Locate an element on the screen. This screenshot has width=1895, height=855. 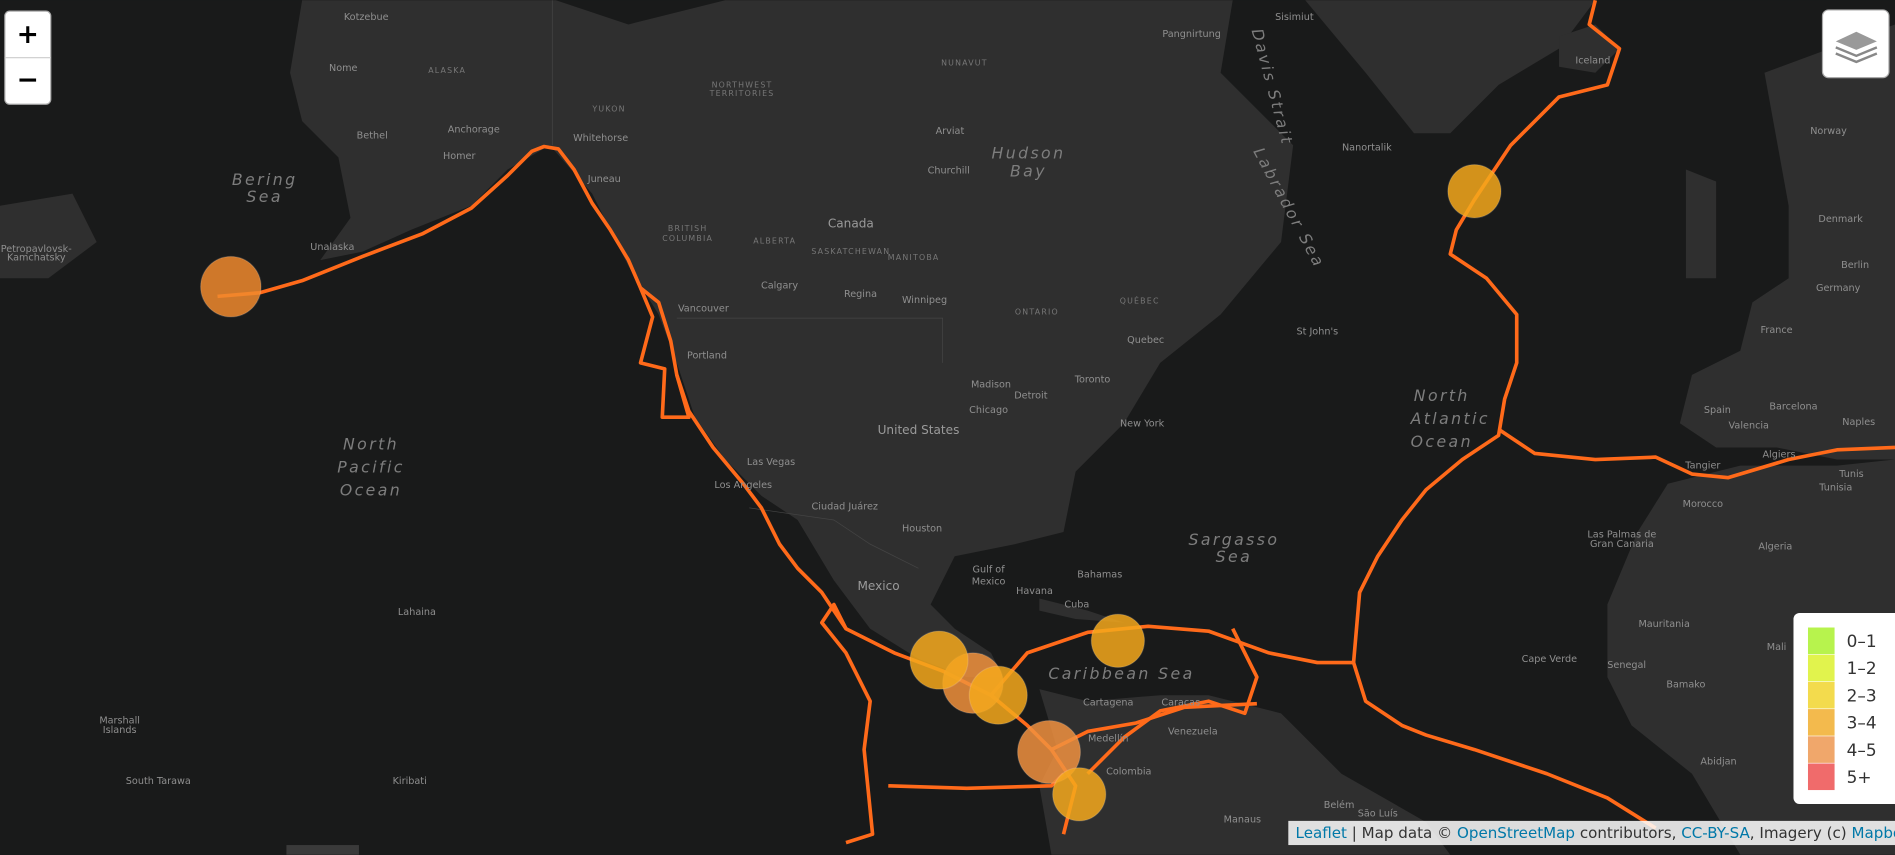
map-label: Barcelona is located at coordinates (1793, 406).